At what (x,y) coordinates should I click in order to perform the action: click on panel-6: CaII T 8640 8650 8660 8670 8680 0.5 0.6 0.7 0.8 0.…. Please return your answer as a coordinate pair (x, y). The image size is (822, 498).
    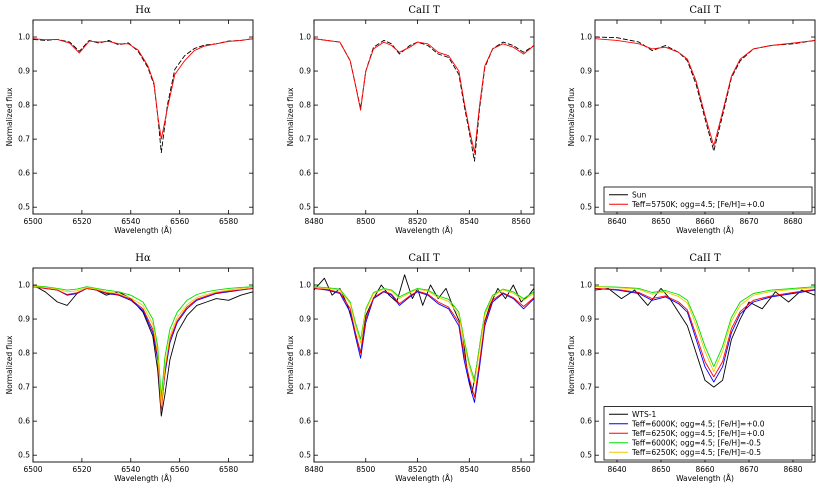
    Looking at the image, I should click on (691, 368).